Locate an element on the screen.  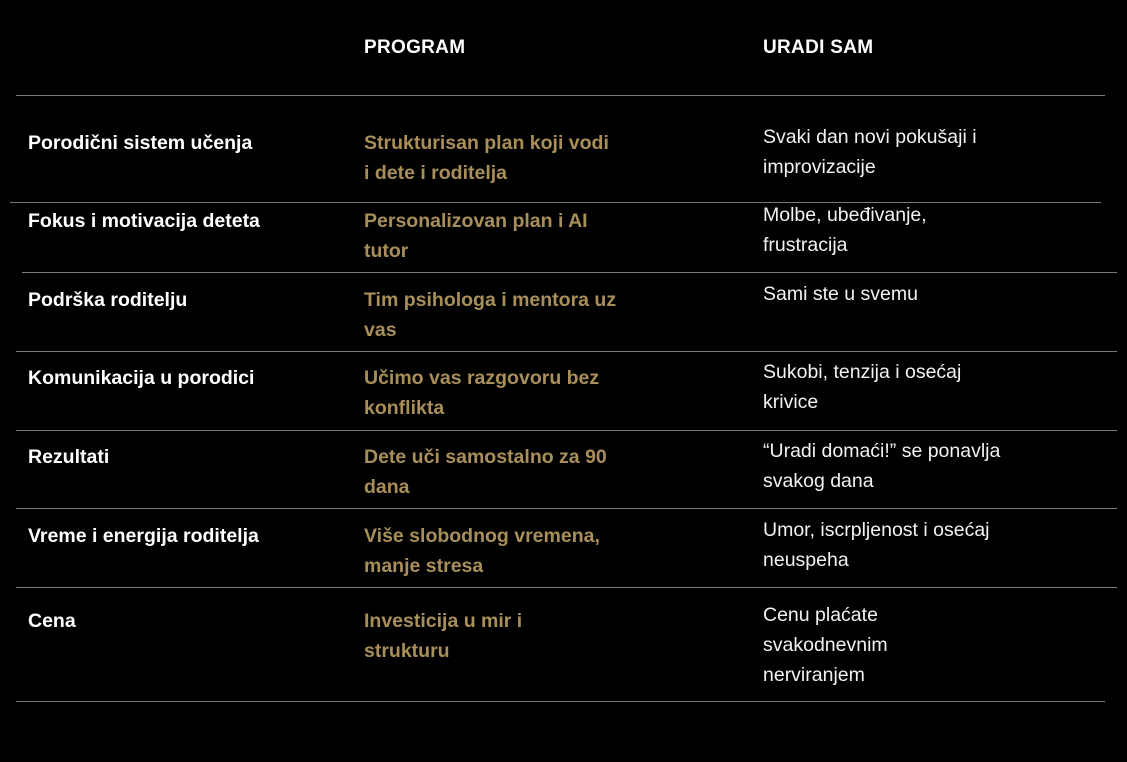
feature-cell: Porodični sistem učenja is located at coordinates (140, 143).